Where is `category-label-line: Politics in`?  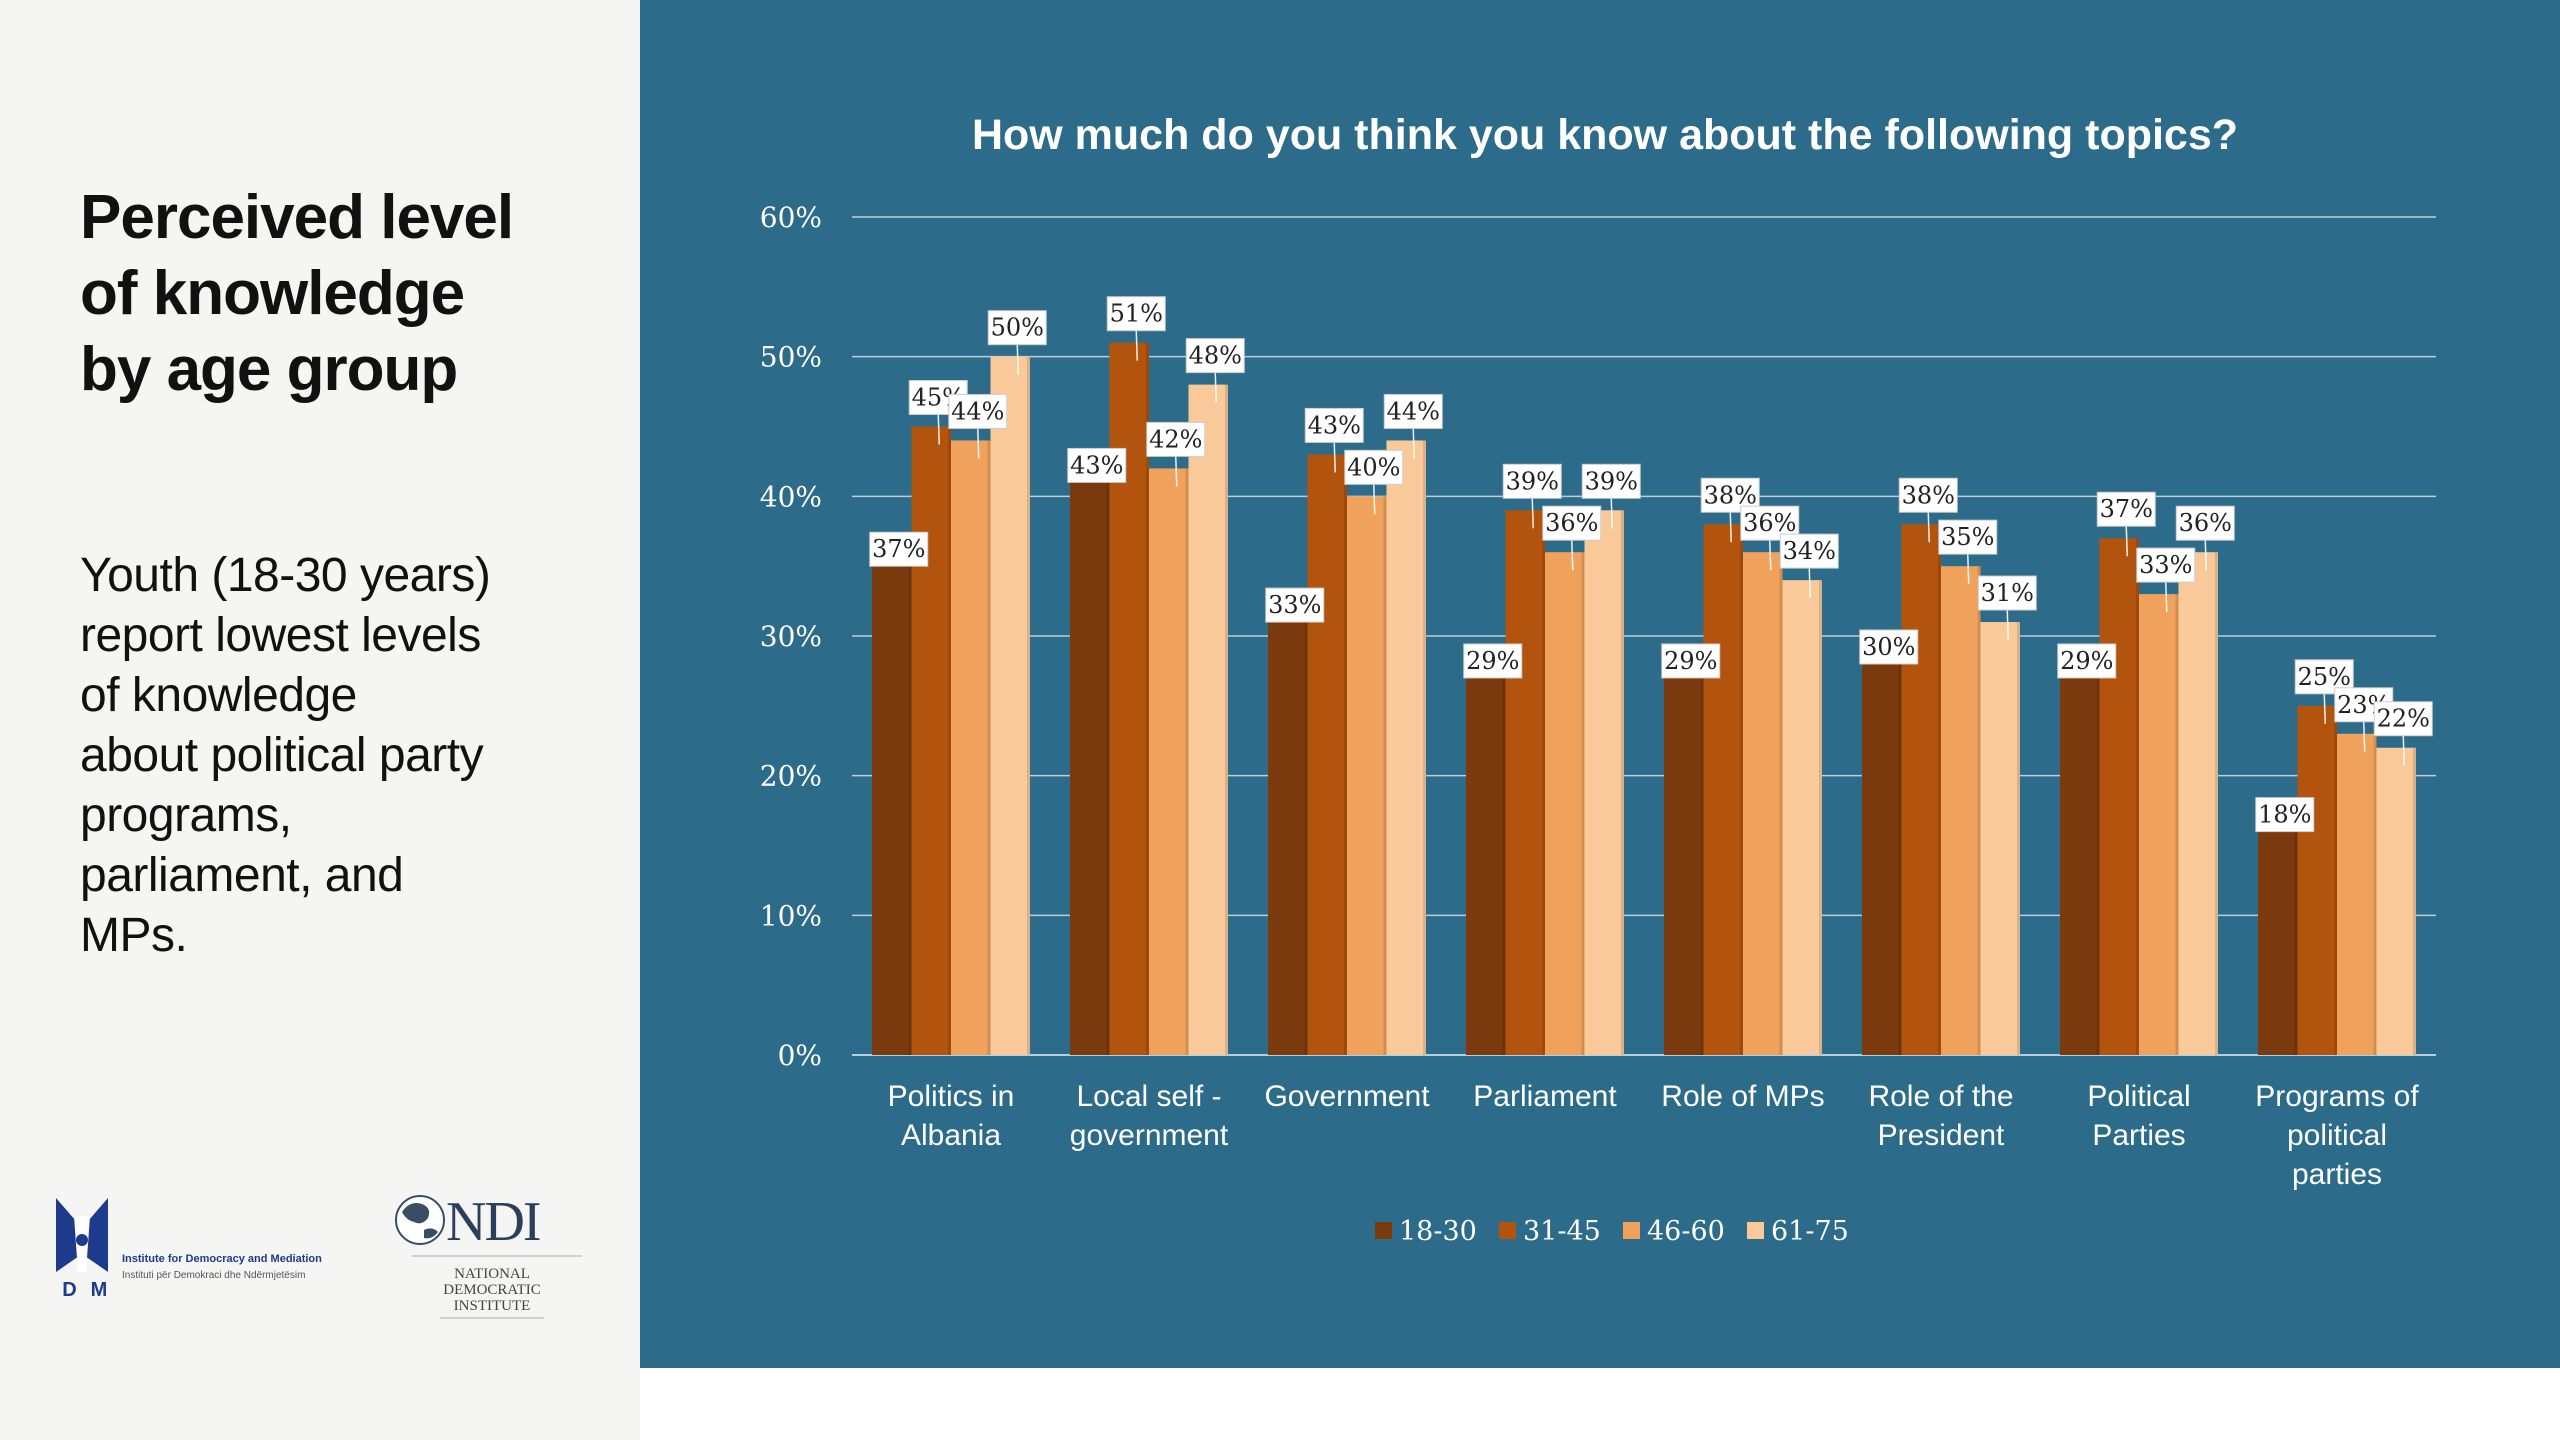
category-label-line: Politics in is located at coordinates (951, 1096).